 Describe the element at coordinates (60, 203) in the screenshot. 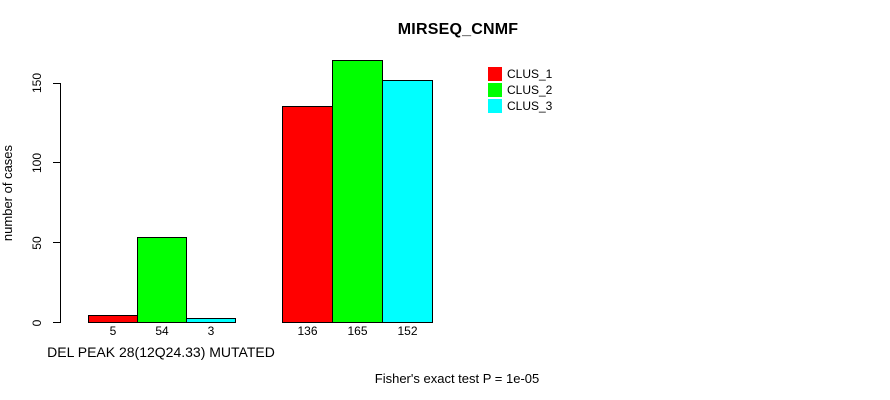

I see `y-axis-line` at that location.